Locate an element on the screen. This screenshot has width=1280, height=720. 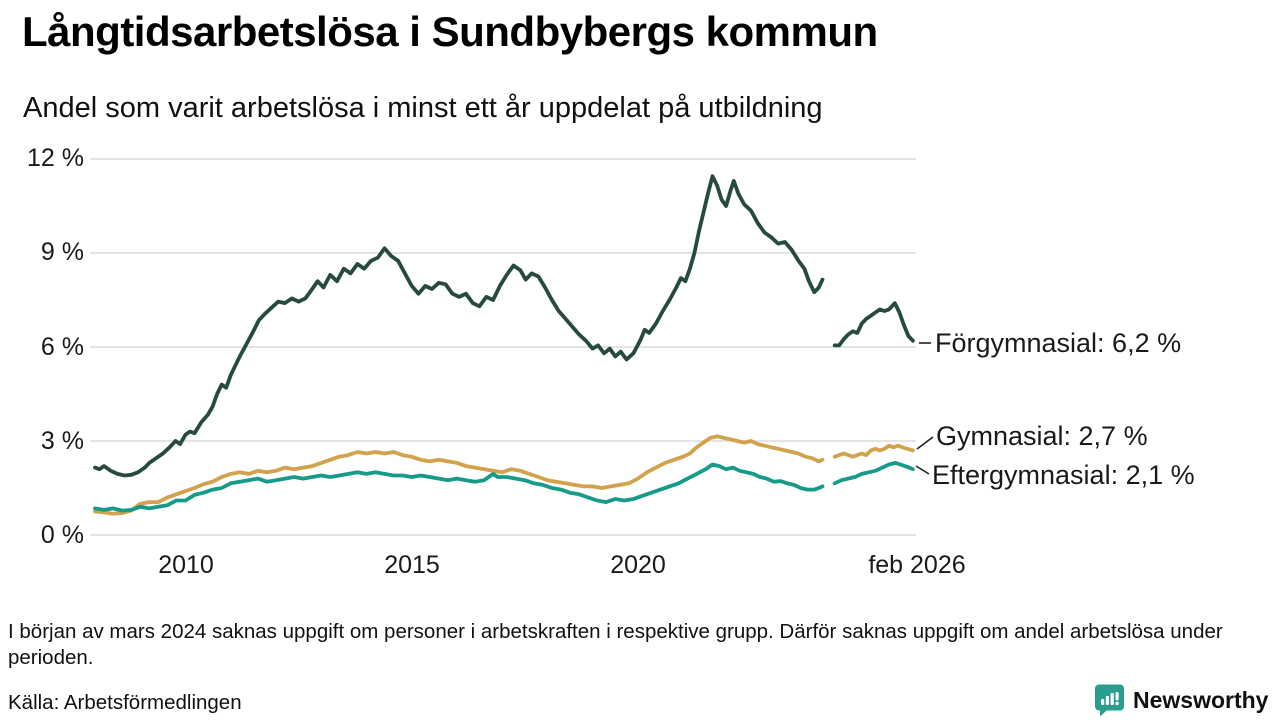
newsworthy-logo: Newsworthy is located at coordinates (1181, 700).